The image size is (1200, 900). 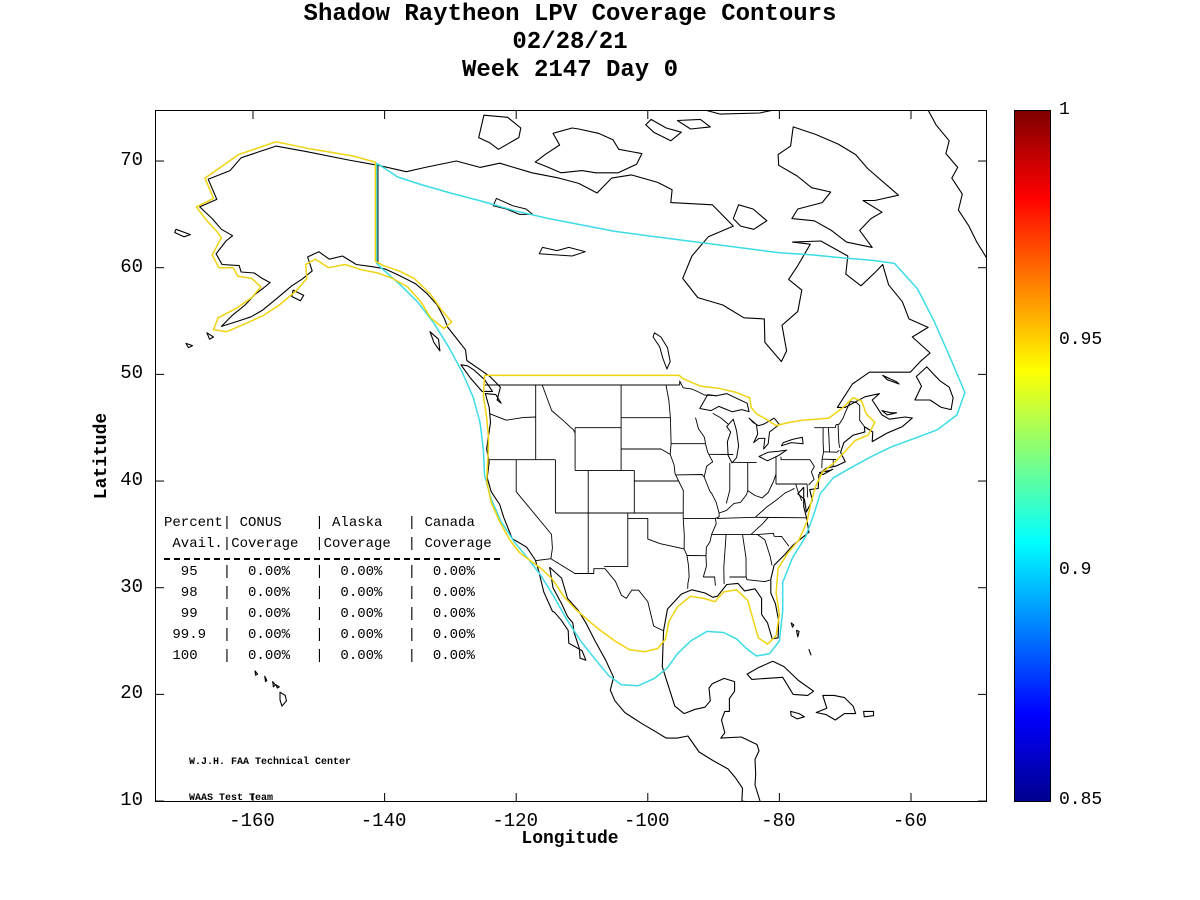 I want to click on colorbar-tick-label: 0.85, so click(x=1081, y=800).